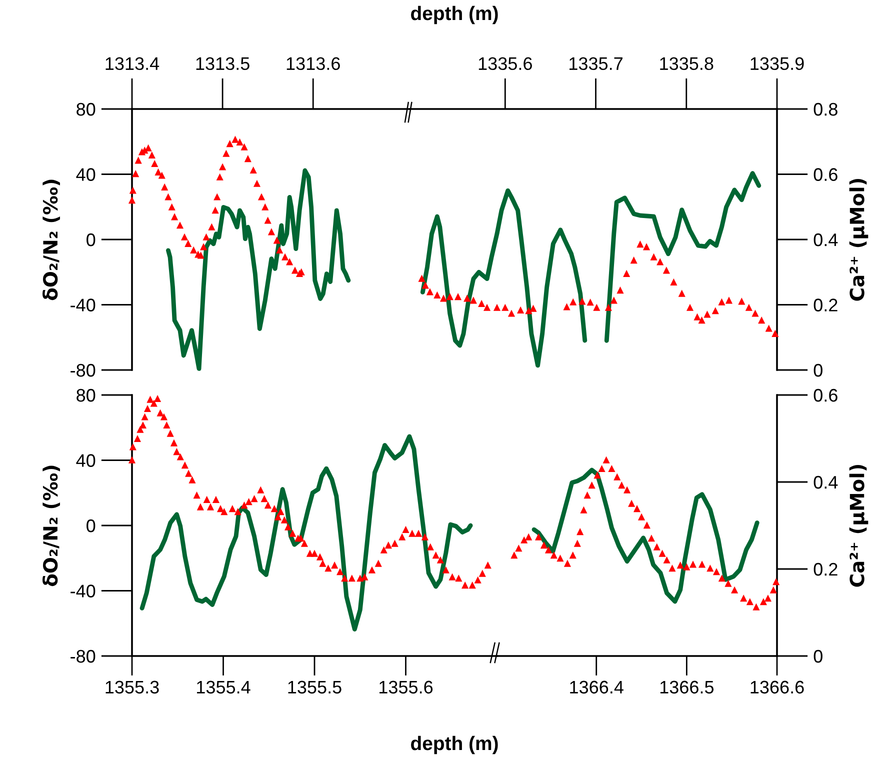 The height and width of the screenshot is (763, 885). I want to click on y-tick-label: 80, so click(86, 395).